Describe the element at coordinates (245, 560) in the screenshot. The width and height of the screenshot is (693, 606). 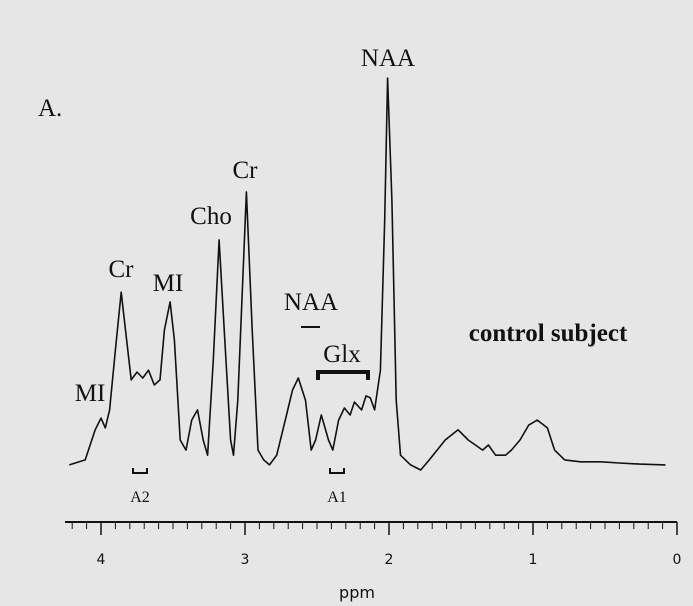
I see `x-tick-label: 3` at that location.